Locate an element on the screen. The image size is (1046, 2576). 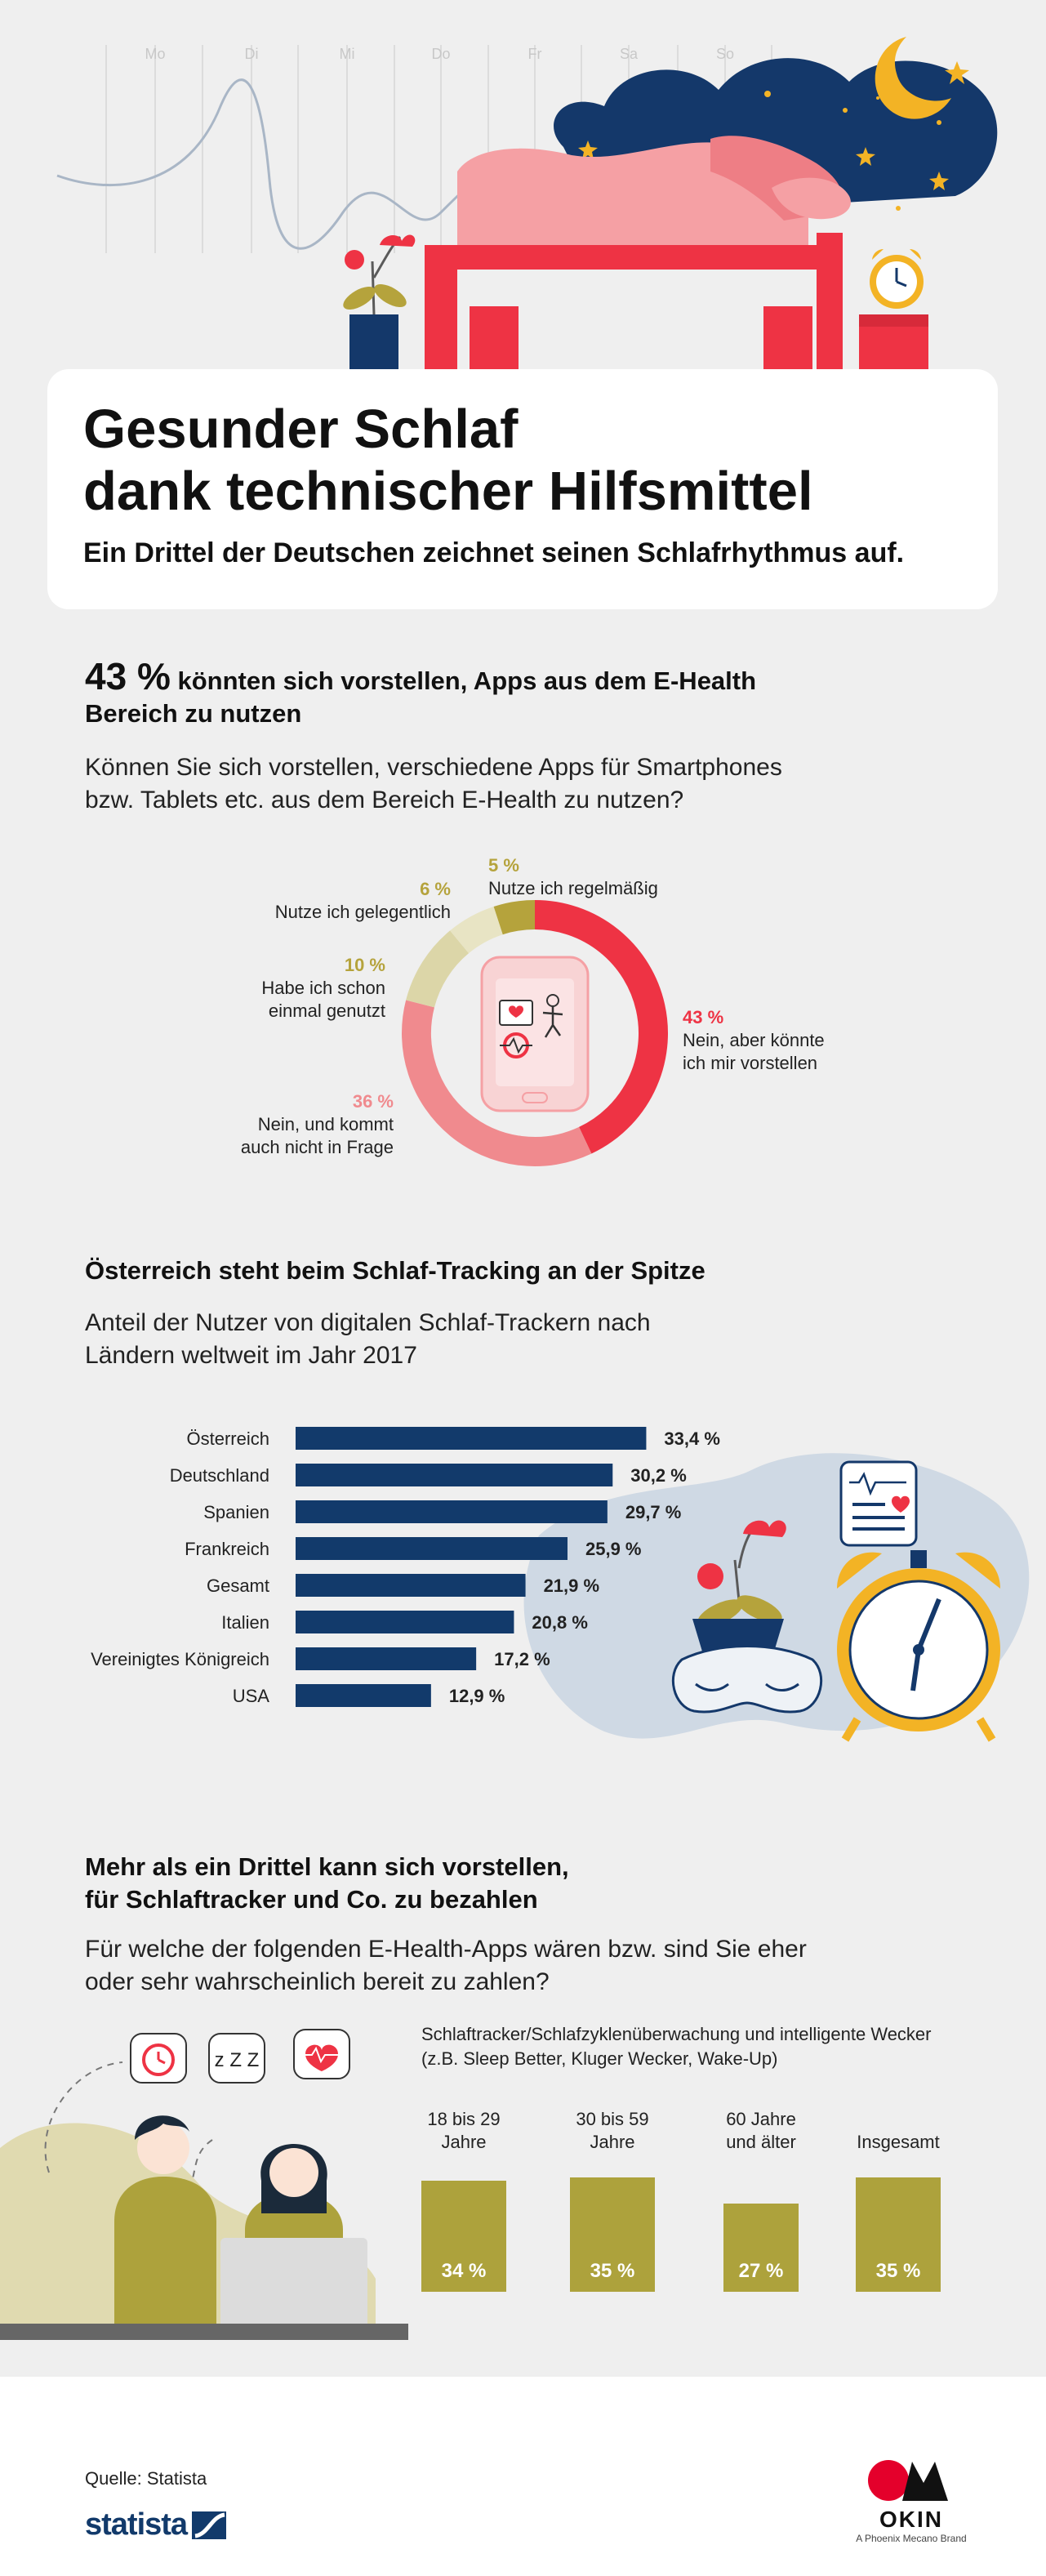
bar-category-label: Vereinigtes Königreich is located at coordinates (180, 1659).